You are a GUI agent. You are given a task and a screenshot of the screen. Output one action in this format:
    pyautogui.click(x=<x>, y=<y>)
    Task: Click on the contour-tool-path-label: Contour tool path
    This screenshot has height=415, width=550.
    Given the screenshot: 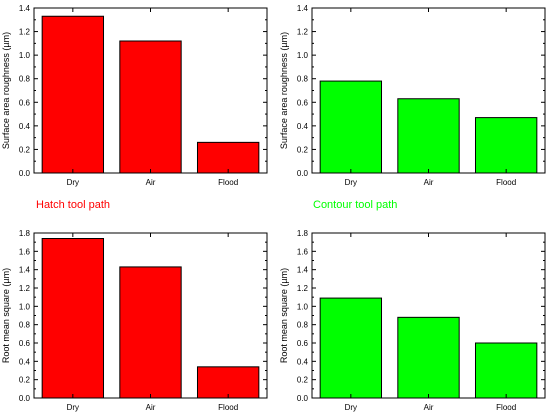 What is the action you would take?
    pyautogui.click(x=355, y=205)
    